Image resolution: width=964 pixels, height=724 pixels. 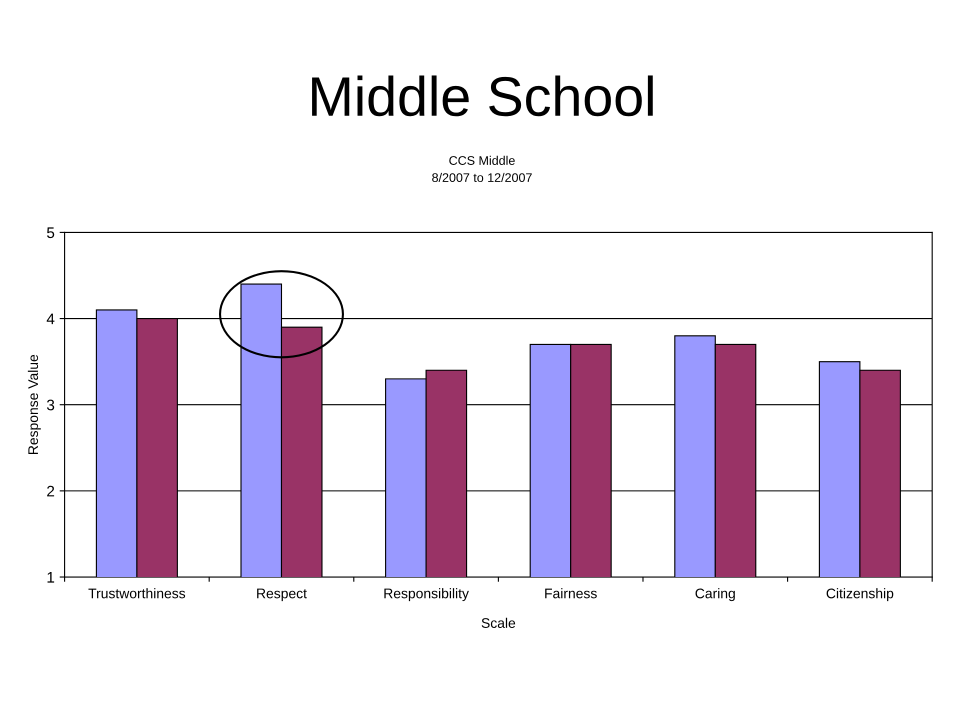 I want to click on y-tick-label: 3, so click(x=50, y=405).